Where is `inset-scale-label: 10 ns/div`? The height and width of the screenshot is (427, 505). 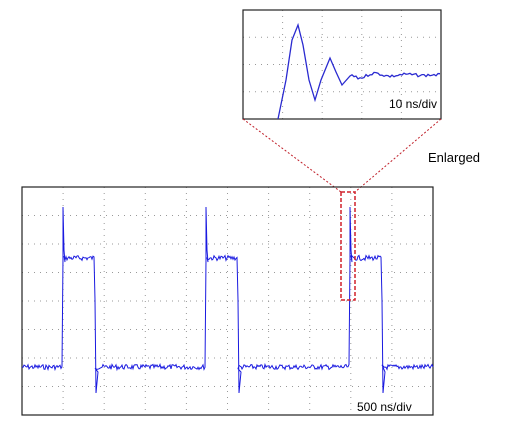 inset-scale-label: 10 ns/div is located at coordinates (413, 104).